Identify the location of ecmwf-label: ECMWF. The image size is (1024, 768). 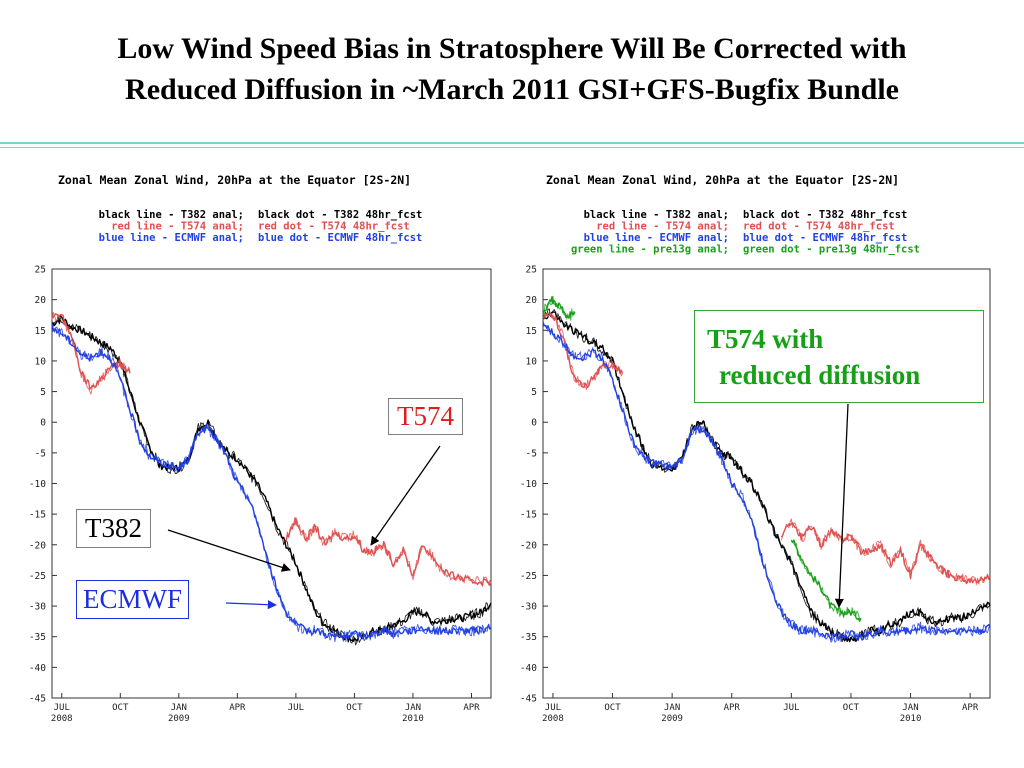
(133, 599).